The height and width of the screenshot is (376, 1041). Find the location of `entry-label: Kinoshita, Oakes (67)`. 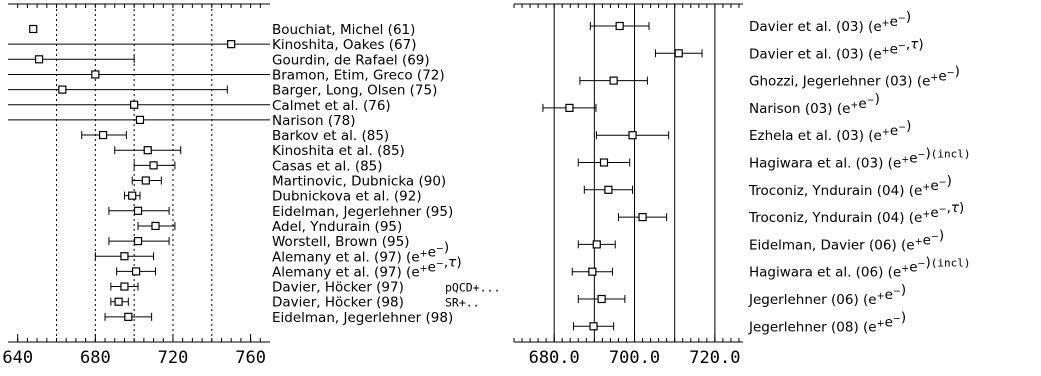

entry-label: Kinoshita, Oakes (67) is located at coordinates (344, 45).